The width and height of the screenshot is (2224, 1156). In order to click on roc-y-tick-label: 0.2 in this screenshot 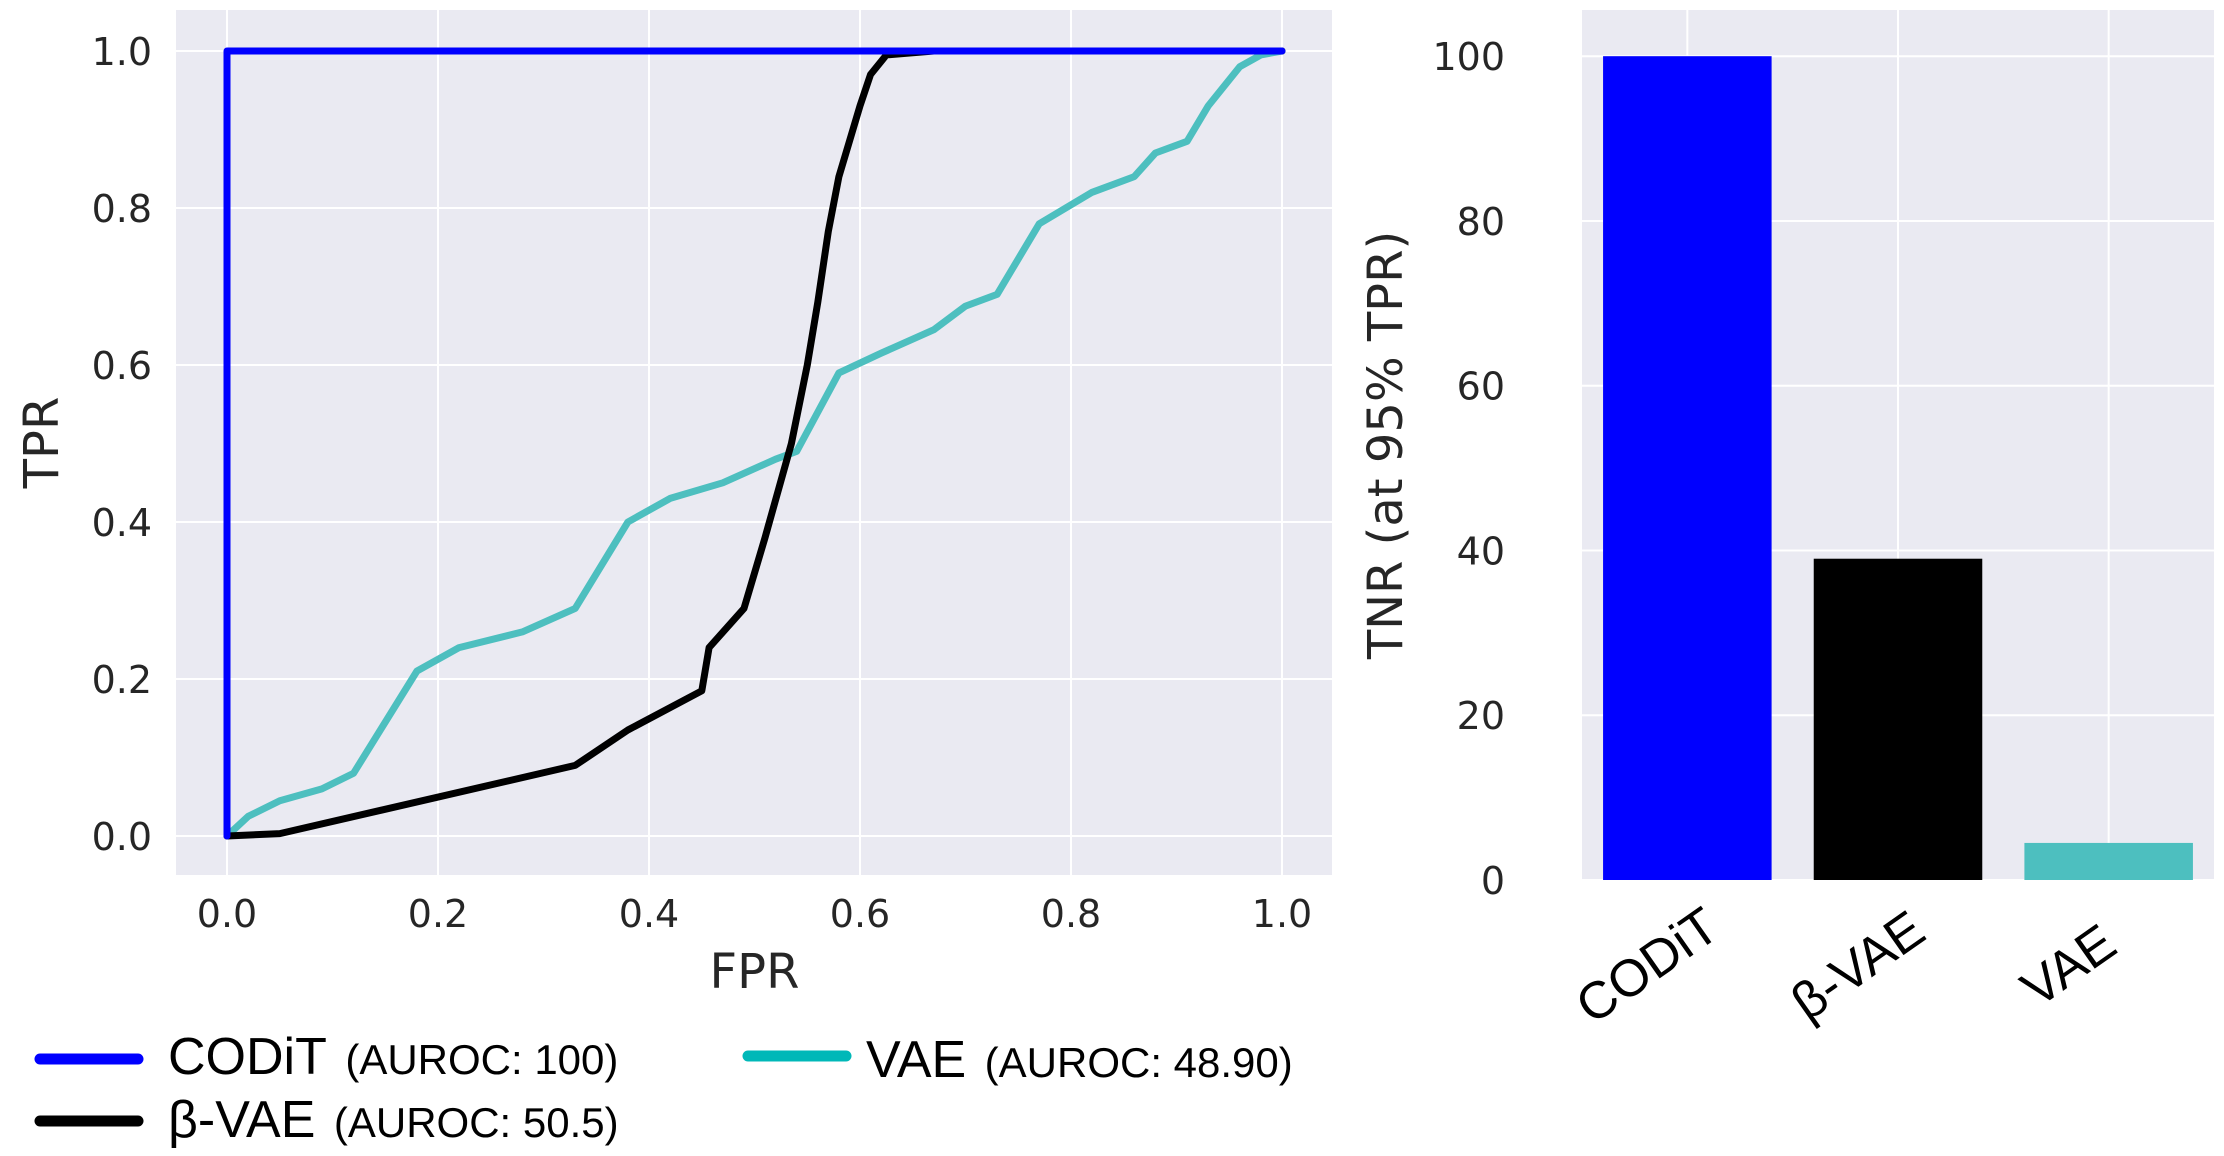, I will do `click(122, 680)`.